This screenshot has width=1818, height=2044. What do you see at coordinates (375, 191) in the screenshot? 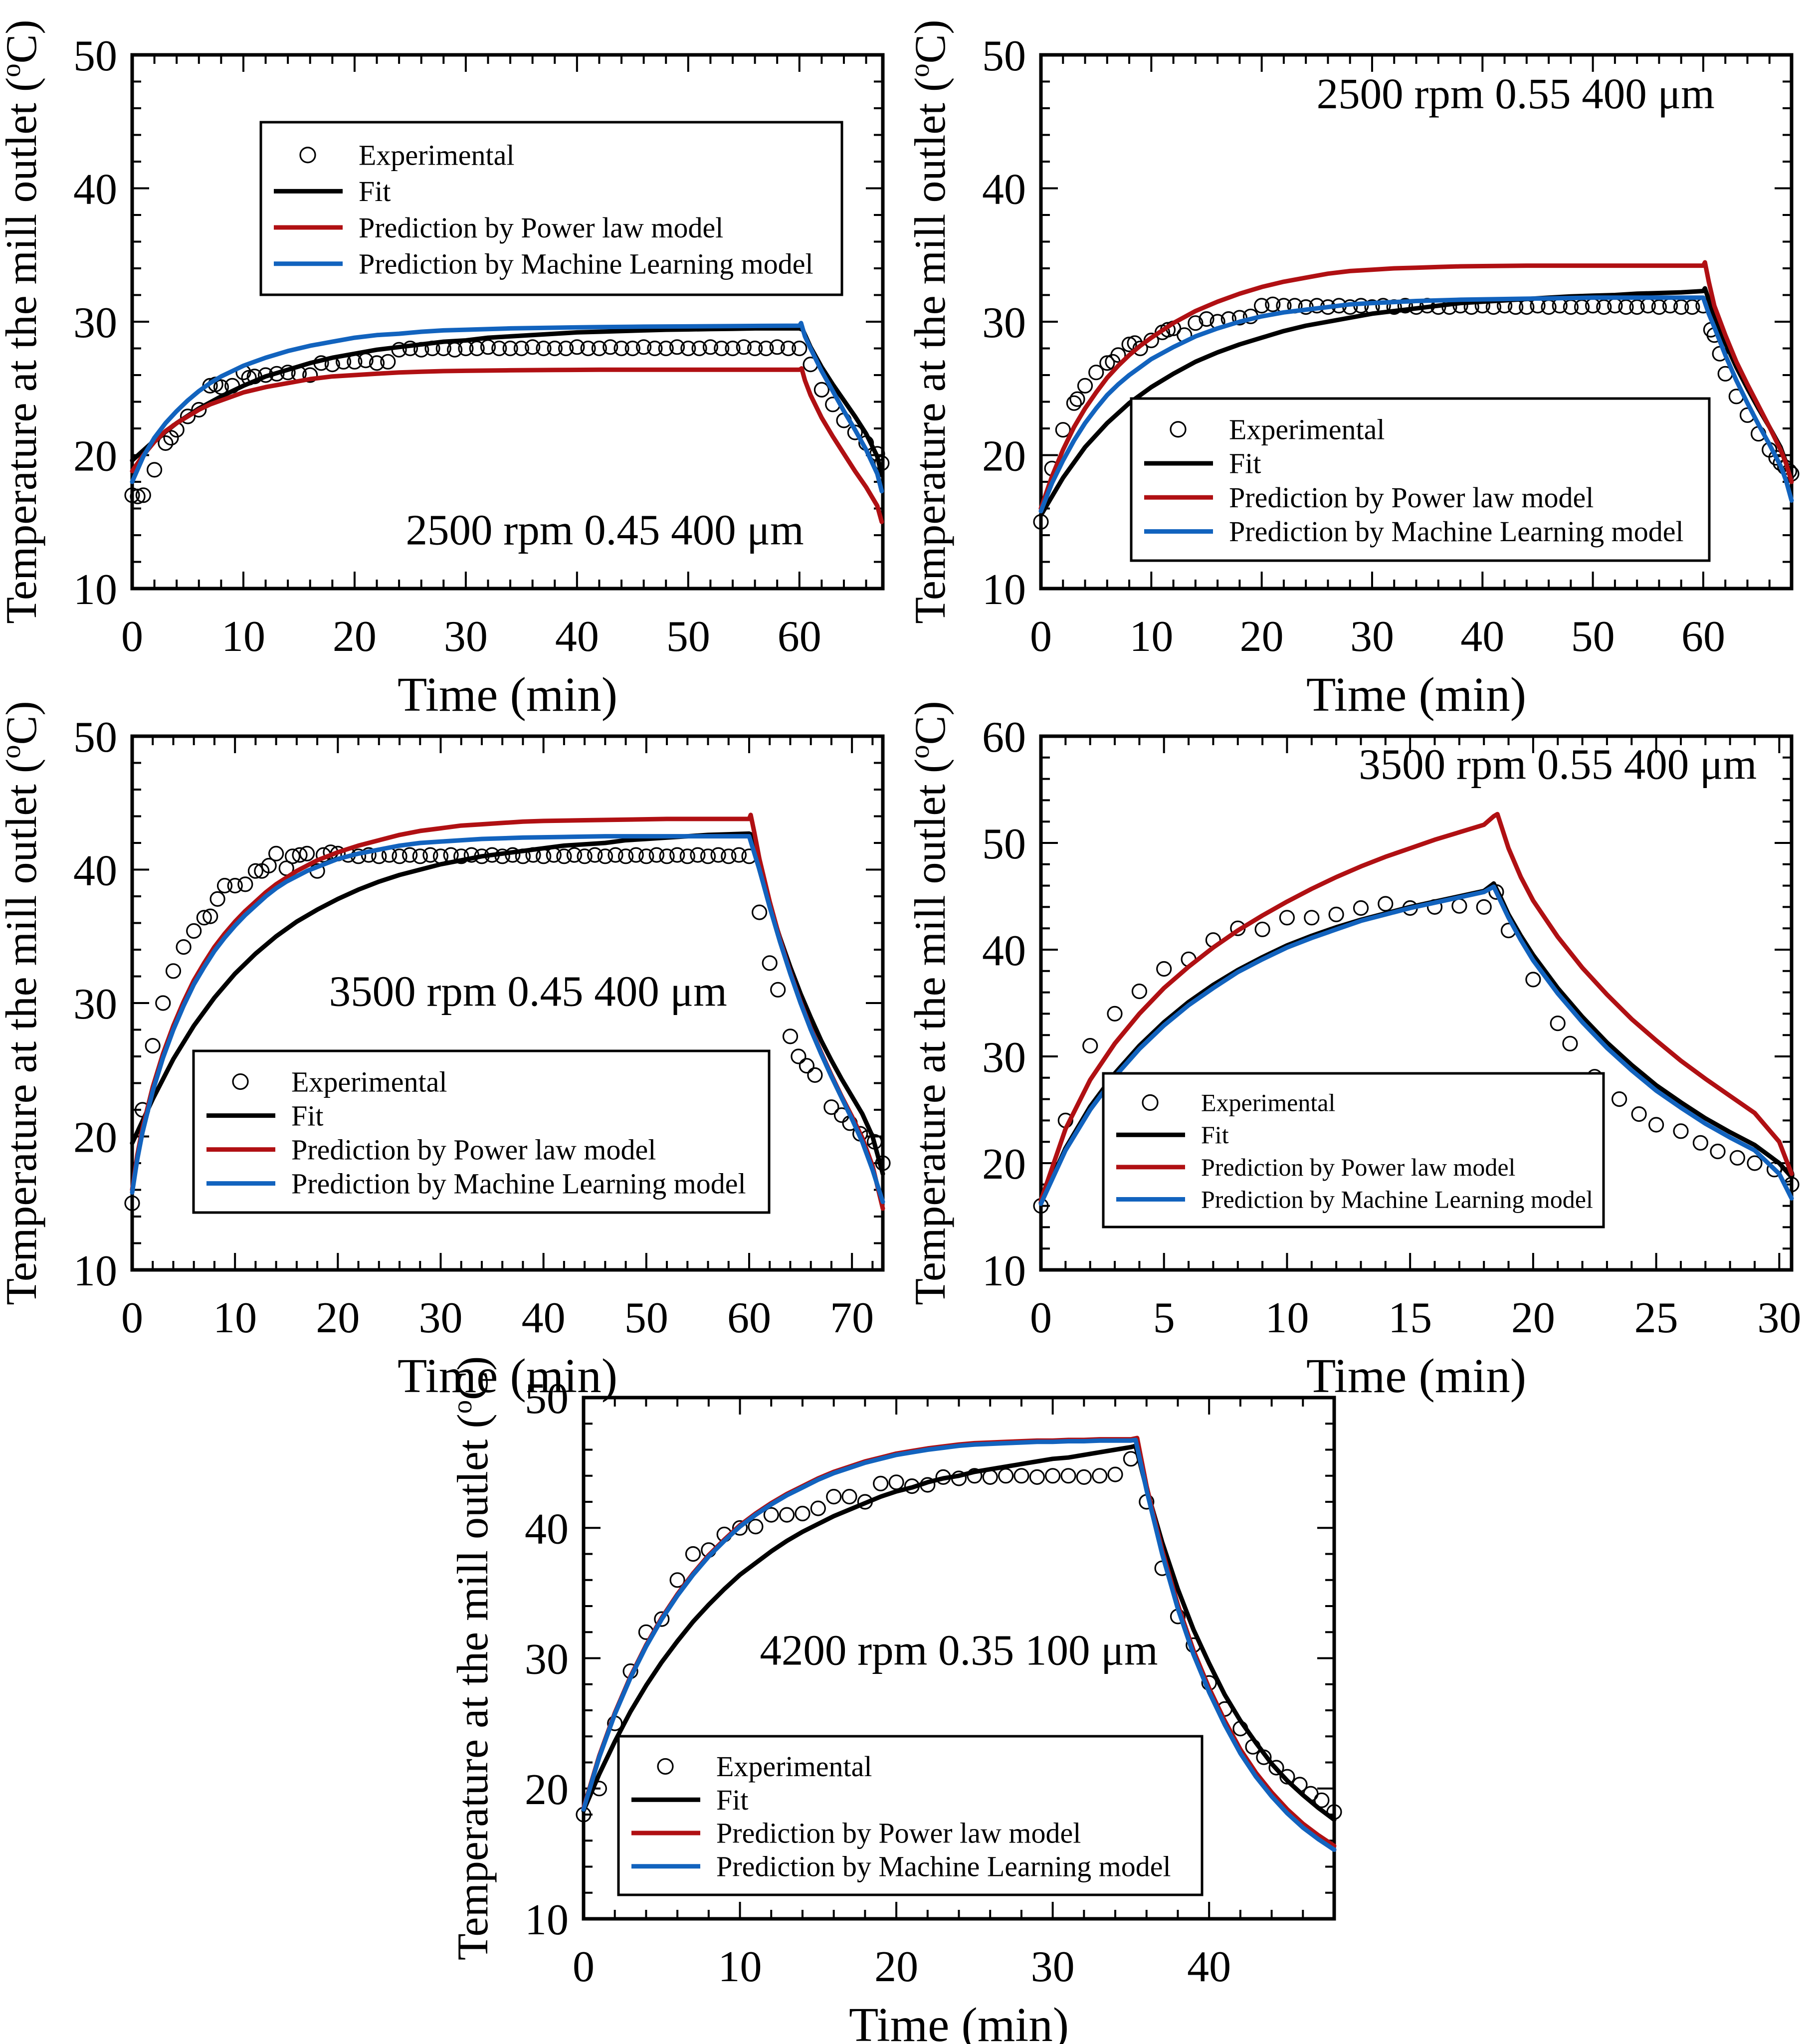
I see `legend-label: Fit` at bounding box center [375, 191].